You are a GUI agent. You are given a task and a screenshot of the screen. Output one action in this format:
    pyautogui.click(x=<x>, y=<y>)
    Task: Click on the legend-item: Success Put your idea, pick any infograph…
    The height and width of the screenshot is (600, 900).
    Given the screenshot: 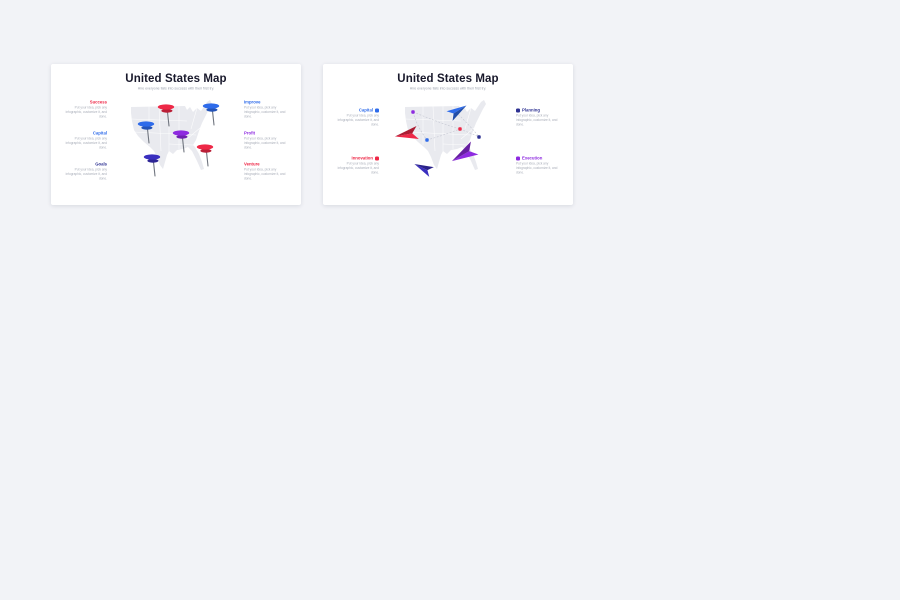 What is the action you would take?
    pyautogui.click(x=84, y=115)
    